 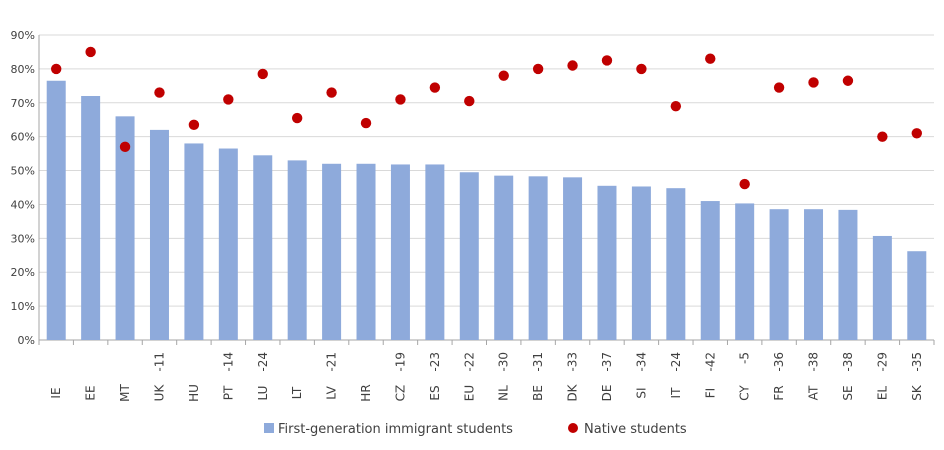 I want to click on category-label-at: AT, so click(x=814, y=392).